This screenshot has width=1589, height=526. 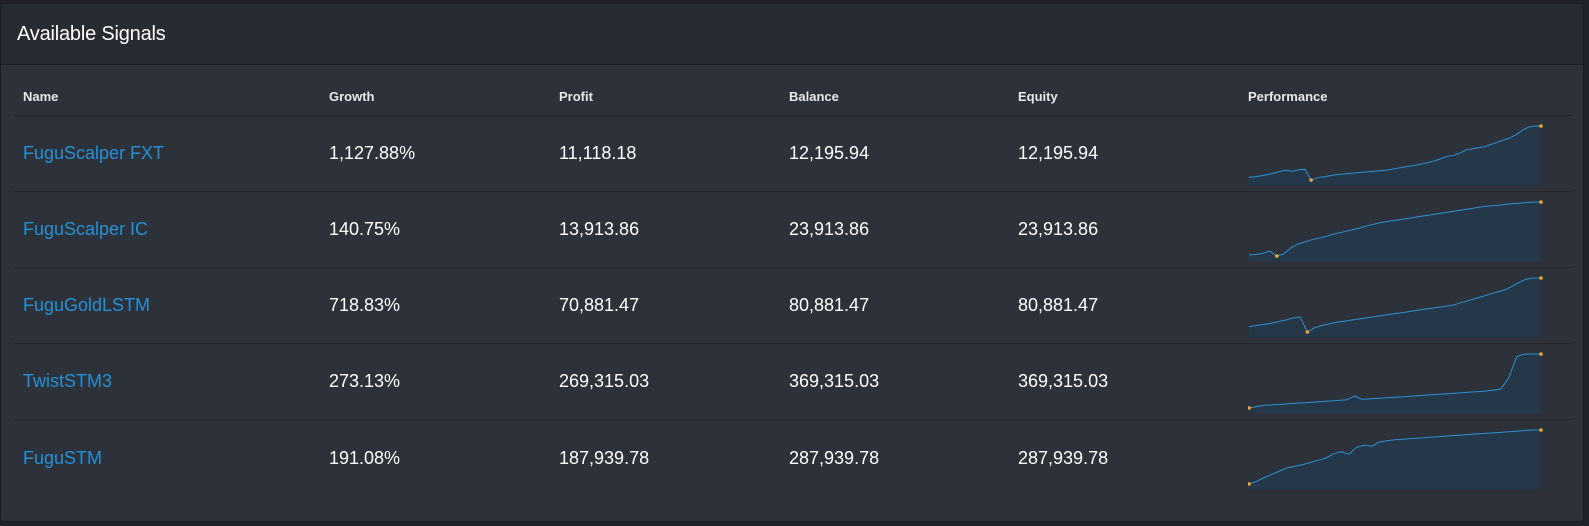 I want to click on profit-value: 269,315.03, so click(x=604, y=381).